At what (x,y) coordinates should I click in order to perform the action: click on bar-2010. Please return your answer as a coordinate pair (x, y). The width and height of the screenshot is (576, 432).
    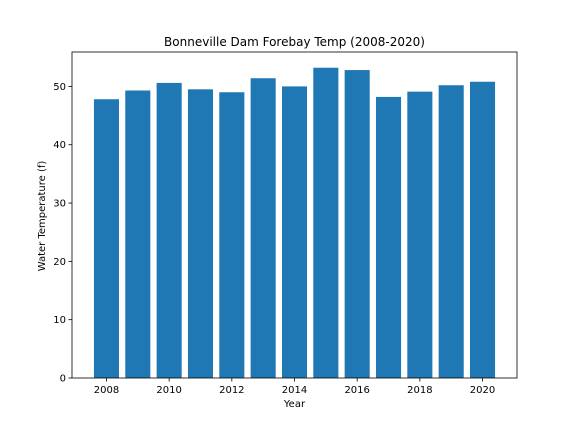
    Looking at the image, I should click on (169, 230).